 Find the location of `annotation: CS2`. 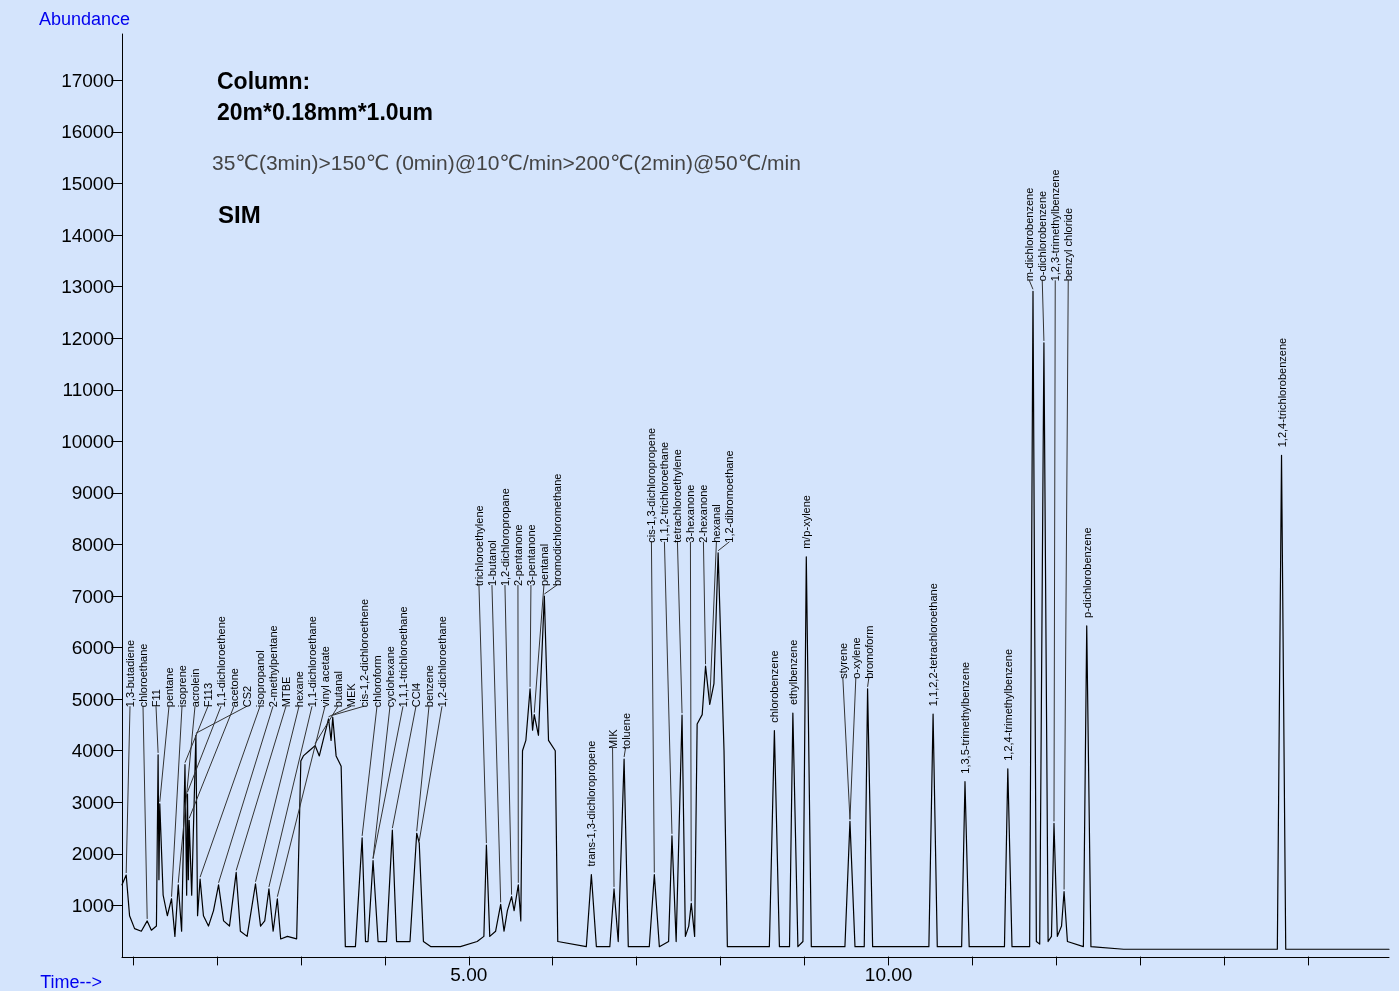

annotation: CS2 is located at coordinates (247, 696).